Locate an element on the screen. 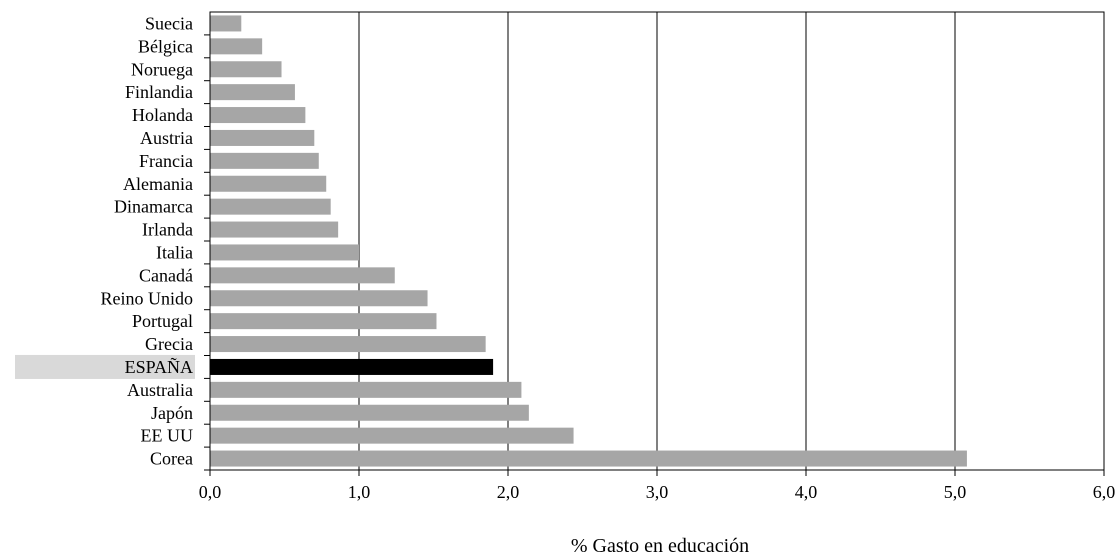 The height and width of the screenshot is (560, 1120). category-label: Canadá is located at coordinates (166, 275).